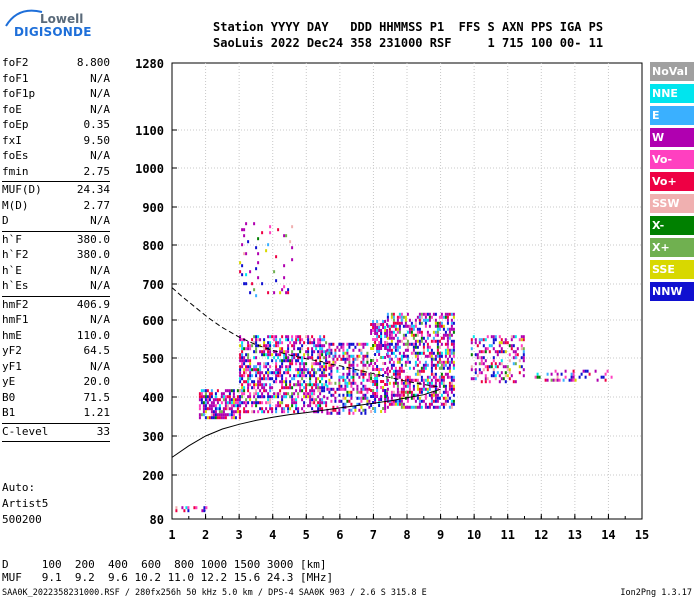  I want to click on param-name: B1, so click(9, 412).